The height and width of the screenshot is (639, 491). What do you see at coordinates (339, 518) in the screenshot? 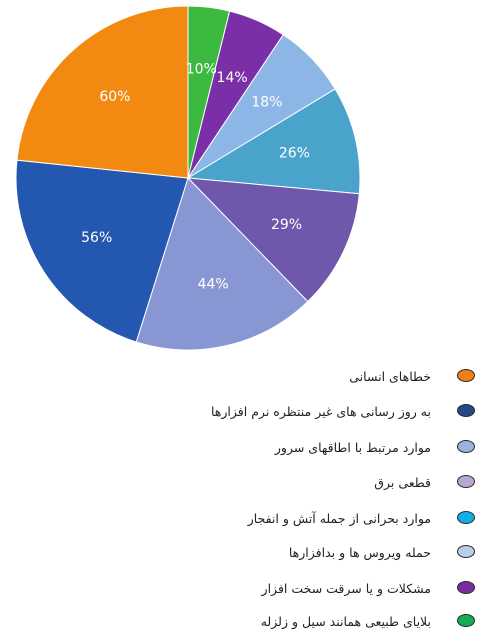
I see `legend-label: موارد بحرانی از جمله آتش و انفجار` at bounding box center [339, 518].